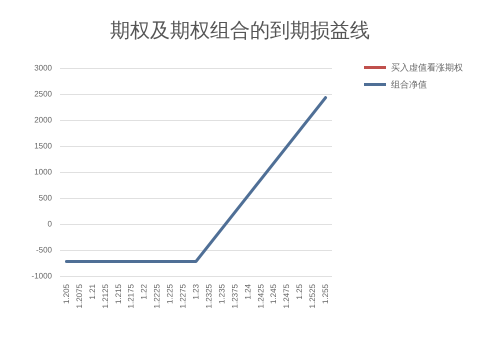 The height and width of the screenshot is (344, 480). What do you see at coordinates (209, 295) in the screenshot?
I see `x-tick-label: 1.2325` at bounding box center [209, 295].